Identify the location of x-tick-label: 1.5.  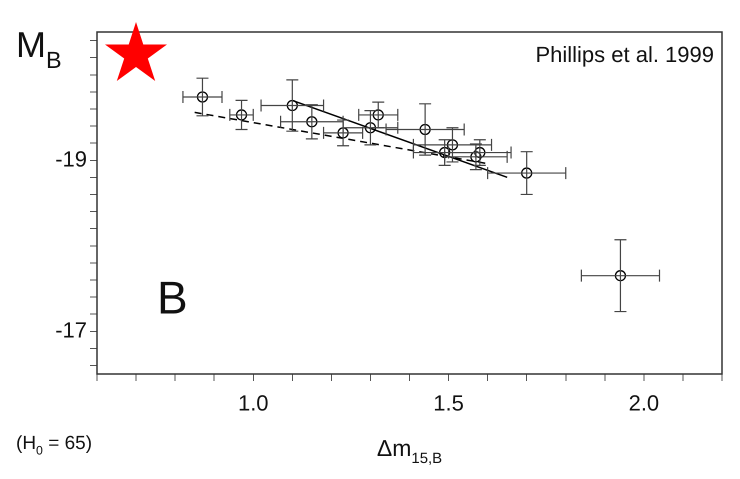
(448, 403).